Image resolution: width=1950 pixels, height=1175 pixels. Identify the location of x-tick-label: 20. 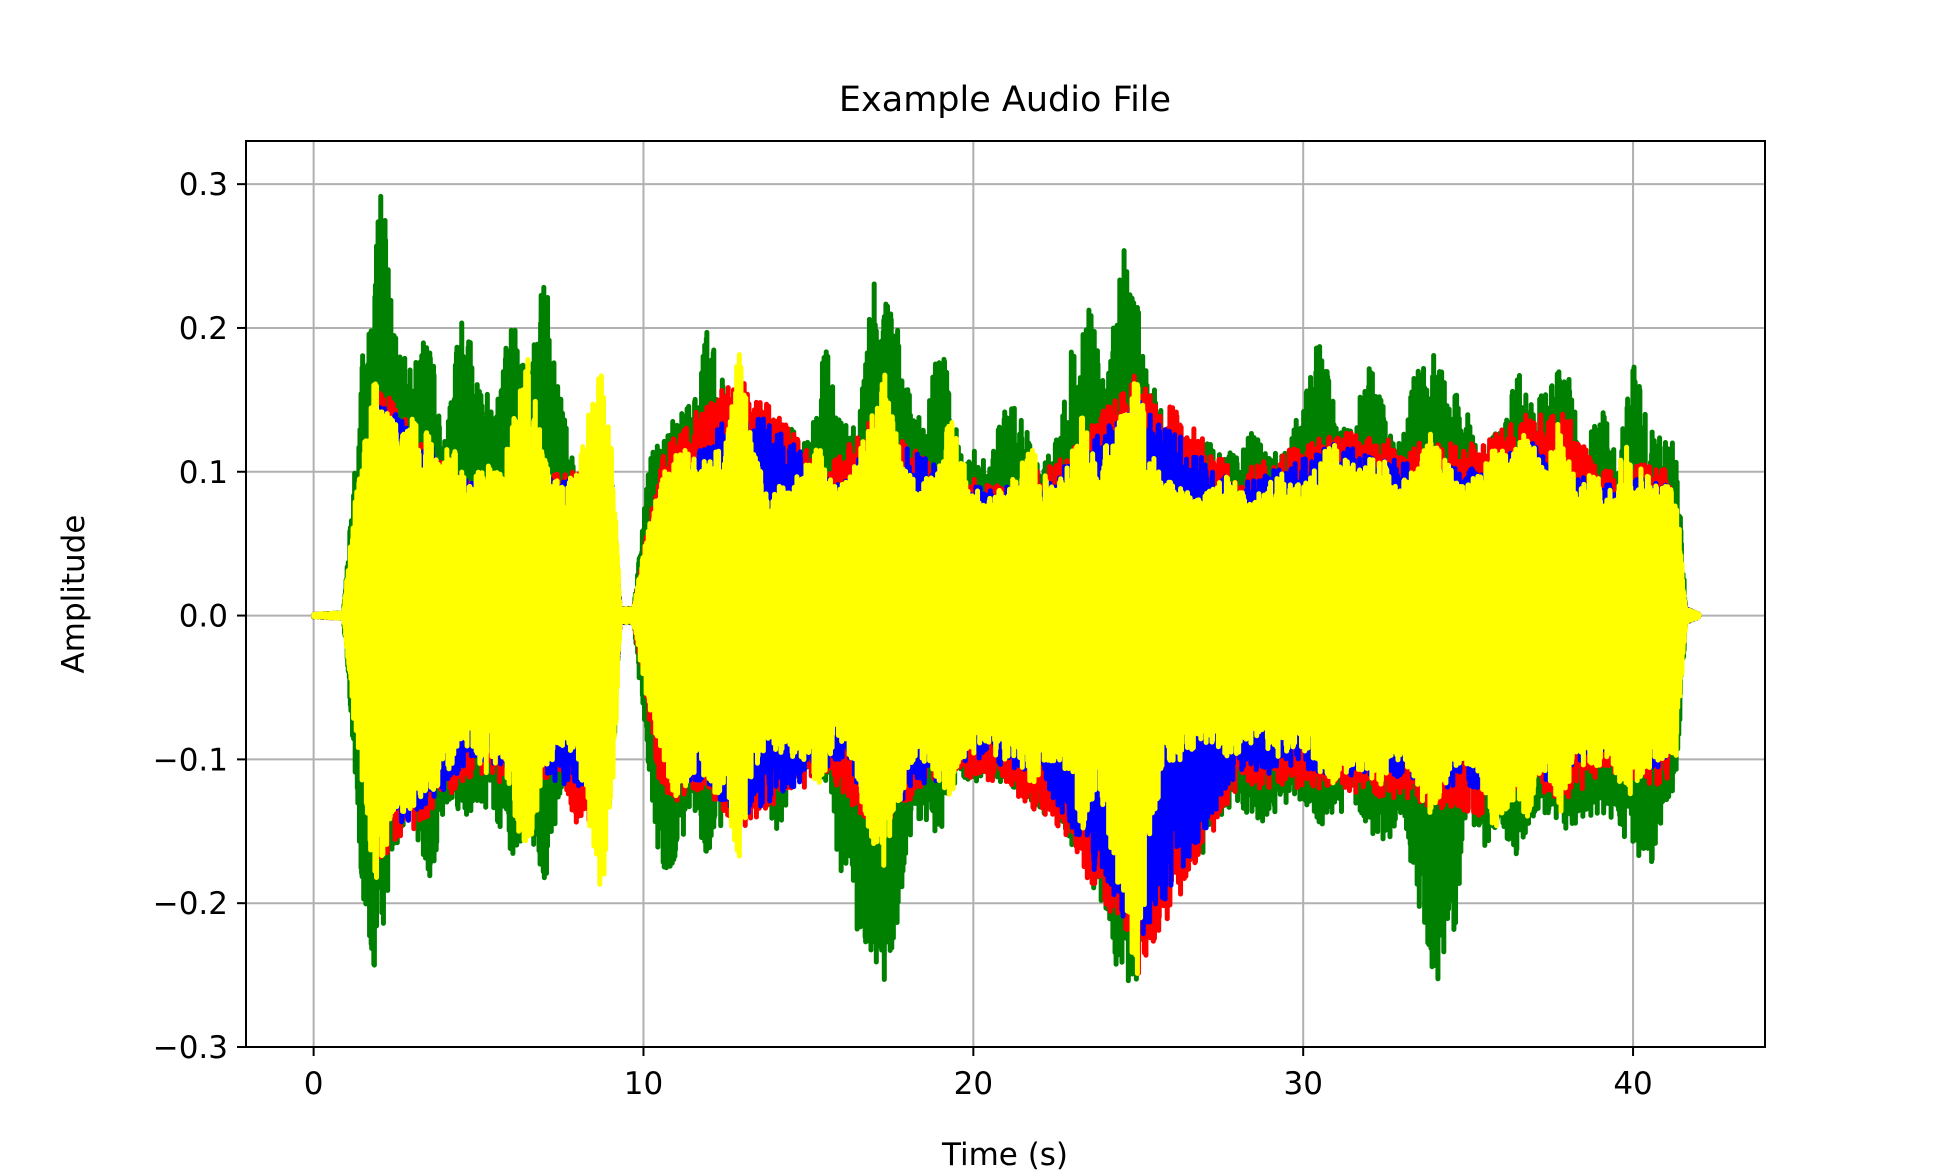
(973, 1084).